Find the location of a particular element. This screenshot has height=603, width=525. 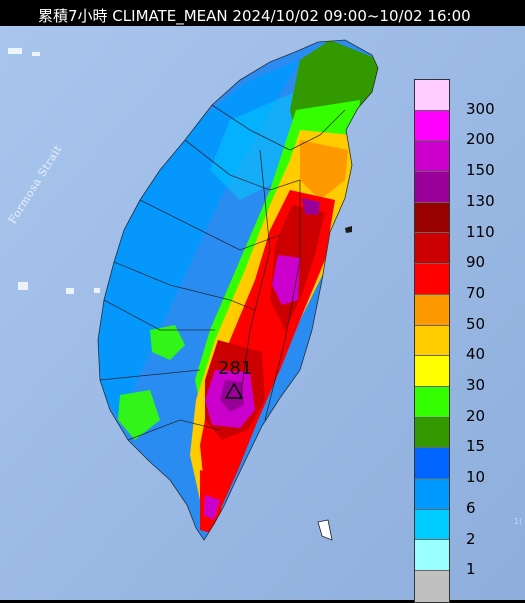

title-bar is located at coordinates (262, 13).